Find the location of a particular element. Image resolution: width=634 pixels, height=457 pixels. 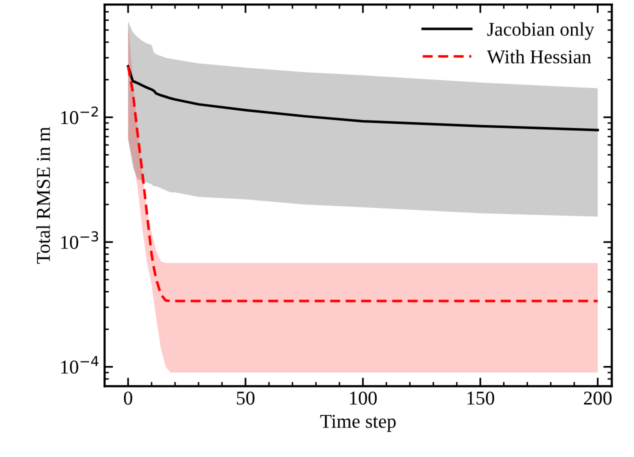

y-axis-title: Total RMSE in m is located at coordinates (43, 195).